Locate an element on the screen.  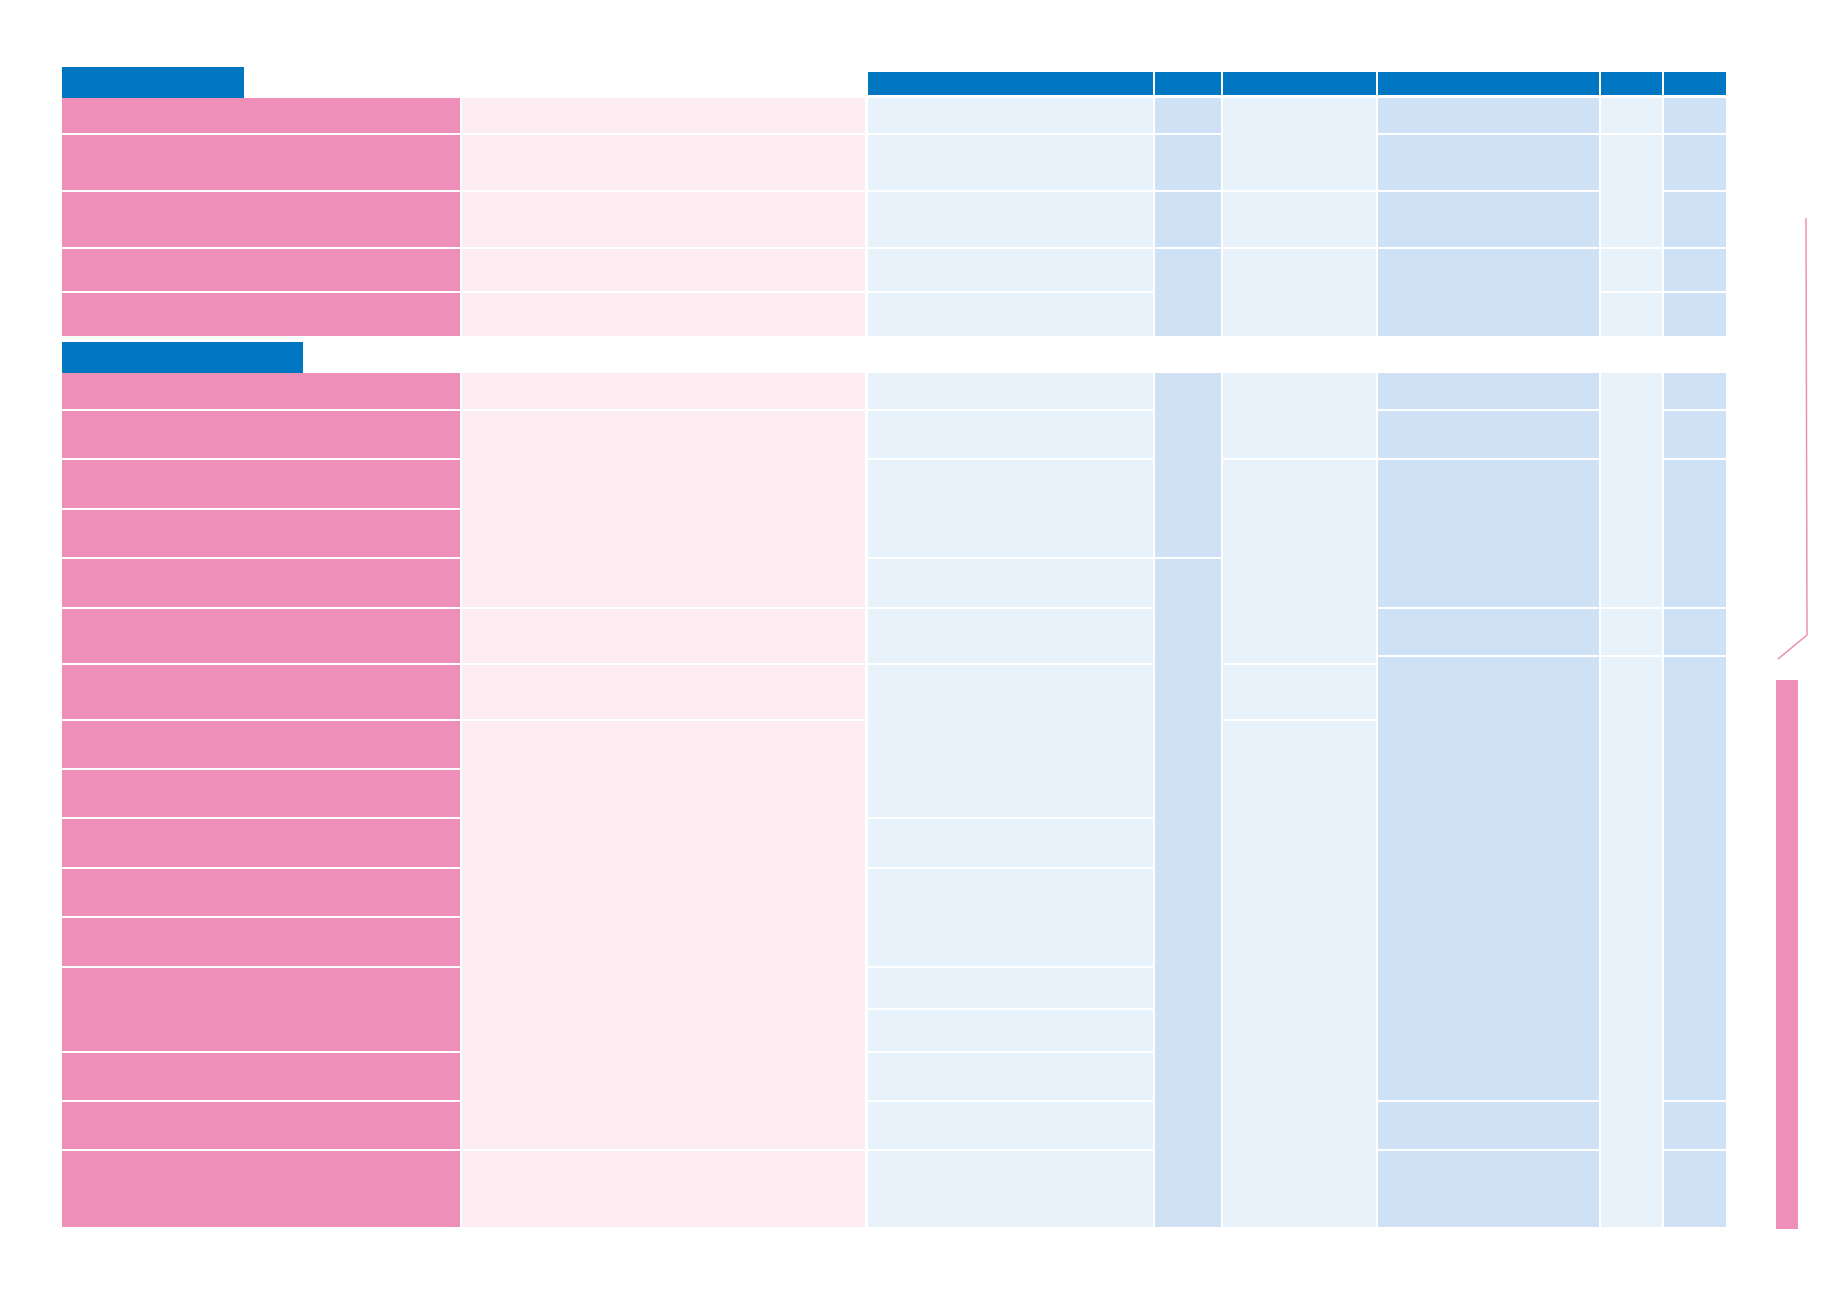
side-indicator-bar is located at coordinates (1787, 954).